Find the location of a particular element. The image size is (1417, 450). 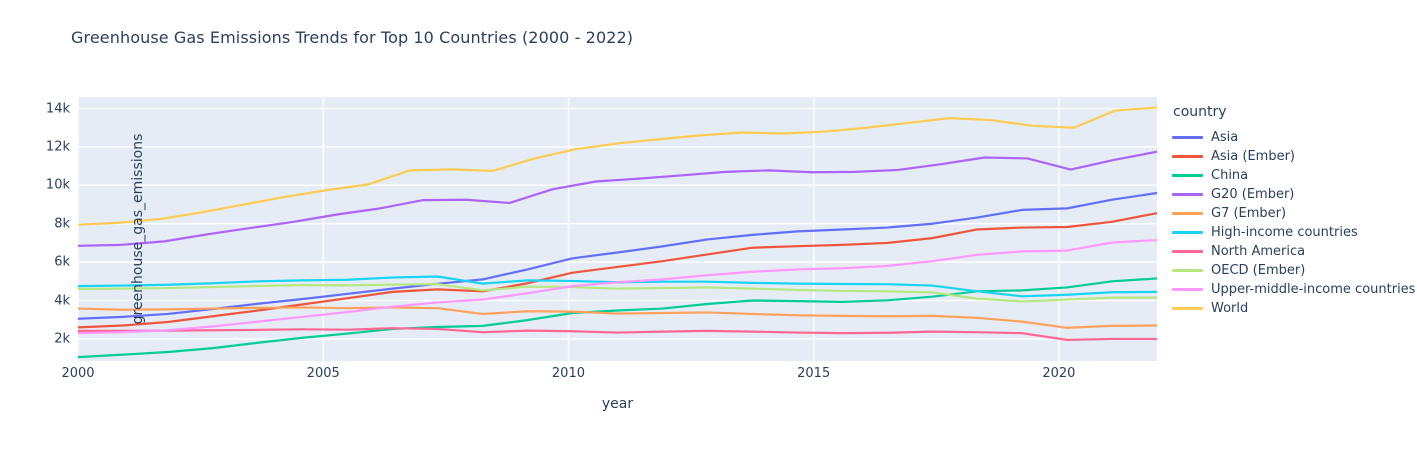

y-tick-label: 8k is located at coordinates (62, 224).